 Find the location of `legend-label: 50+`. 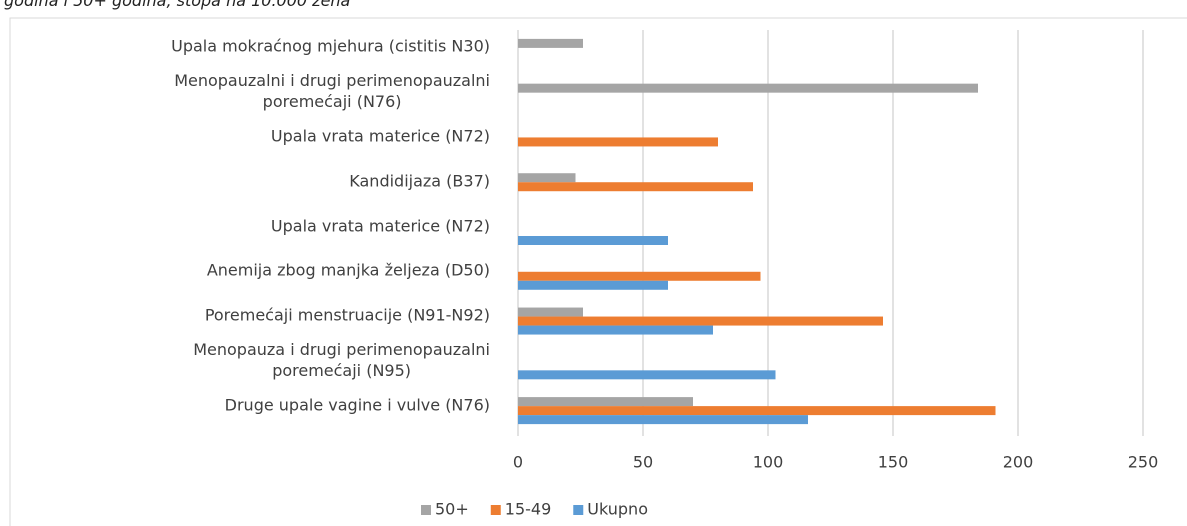

legend-label: 50+ is located at coordinates (452, 509).